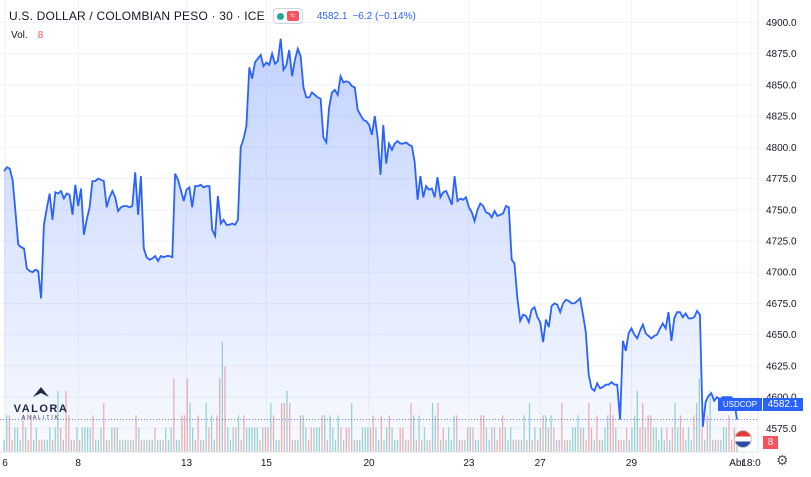  What do you see at coordinates (781, 85) in the screenshot?
I see `price-tick-label: 4850.0` at bounding box center [781, 85].